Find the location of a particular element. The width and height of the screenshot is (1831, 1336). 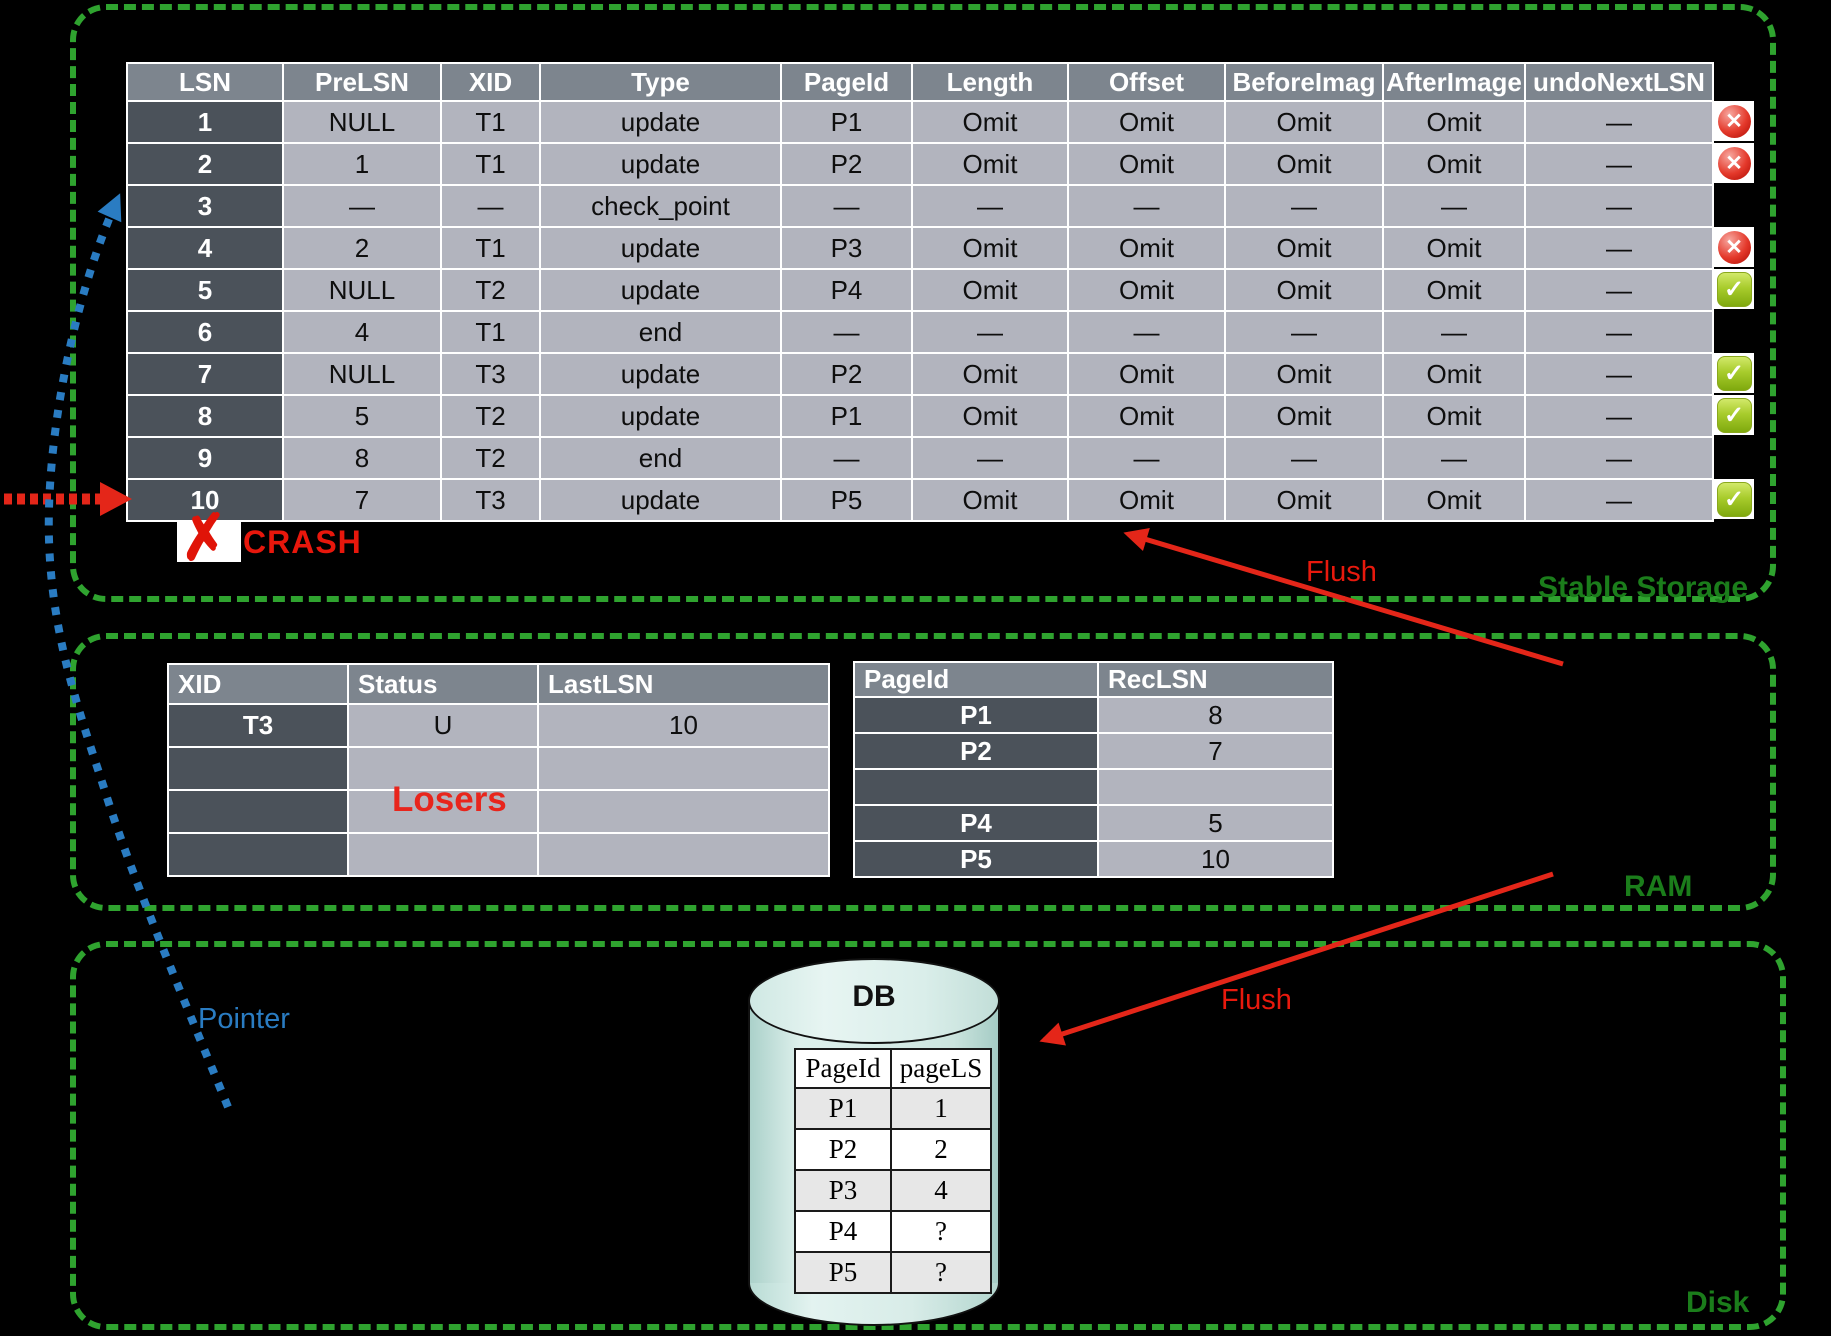

losers-label: Losers is located at coordinates (449, 799).